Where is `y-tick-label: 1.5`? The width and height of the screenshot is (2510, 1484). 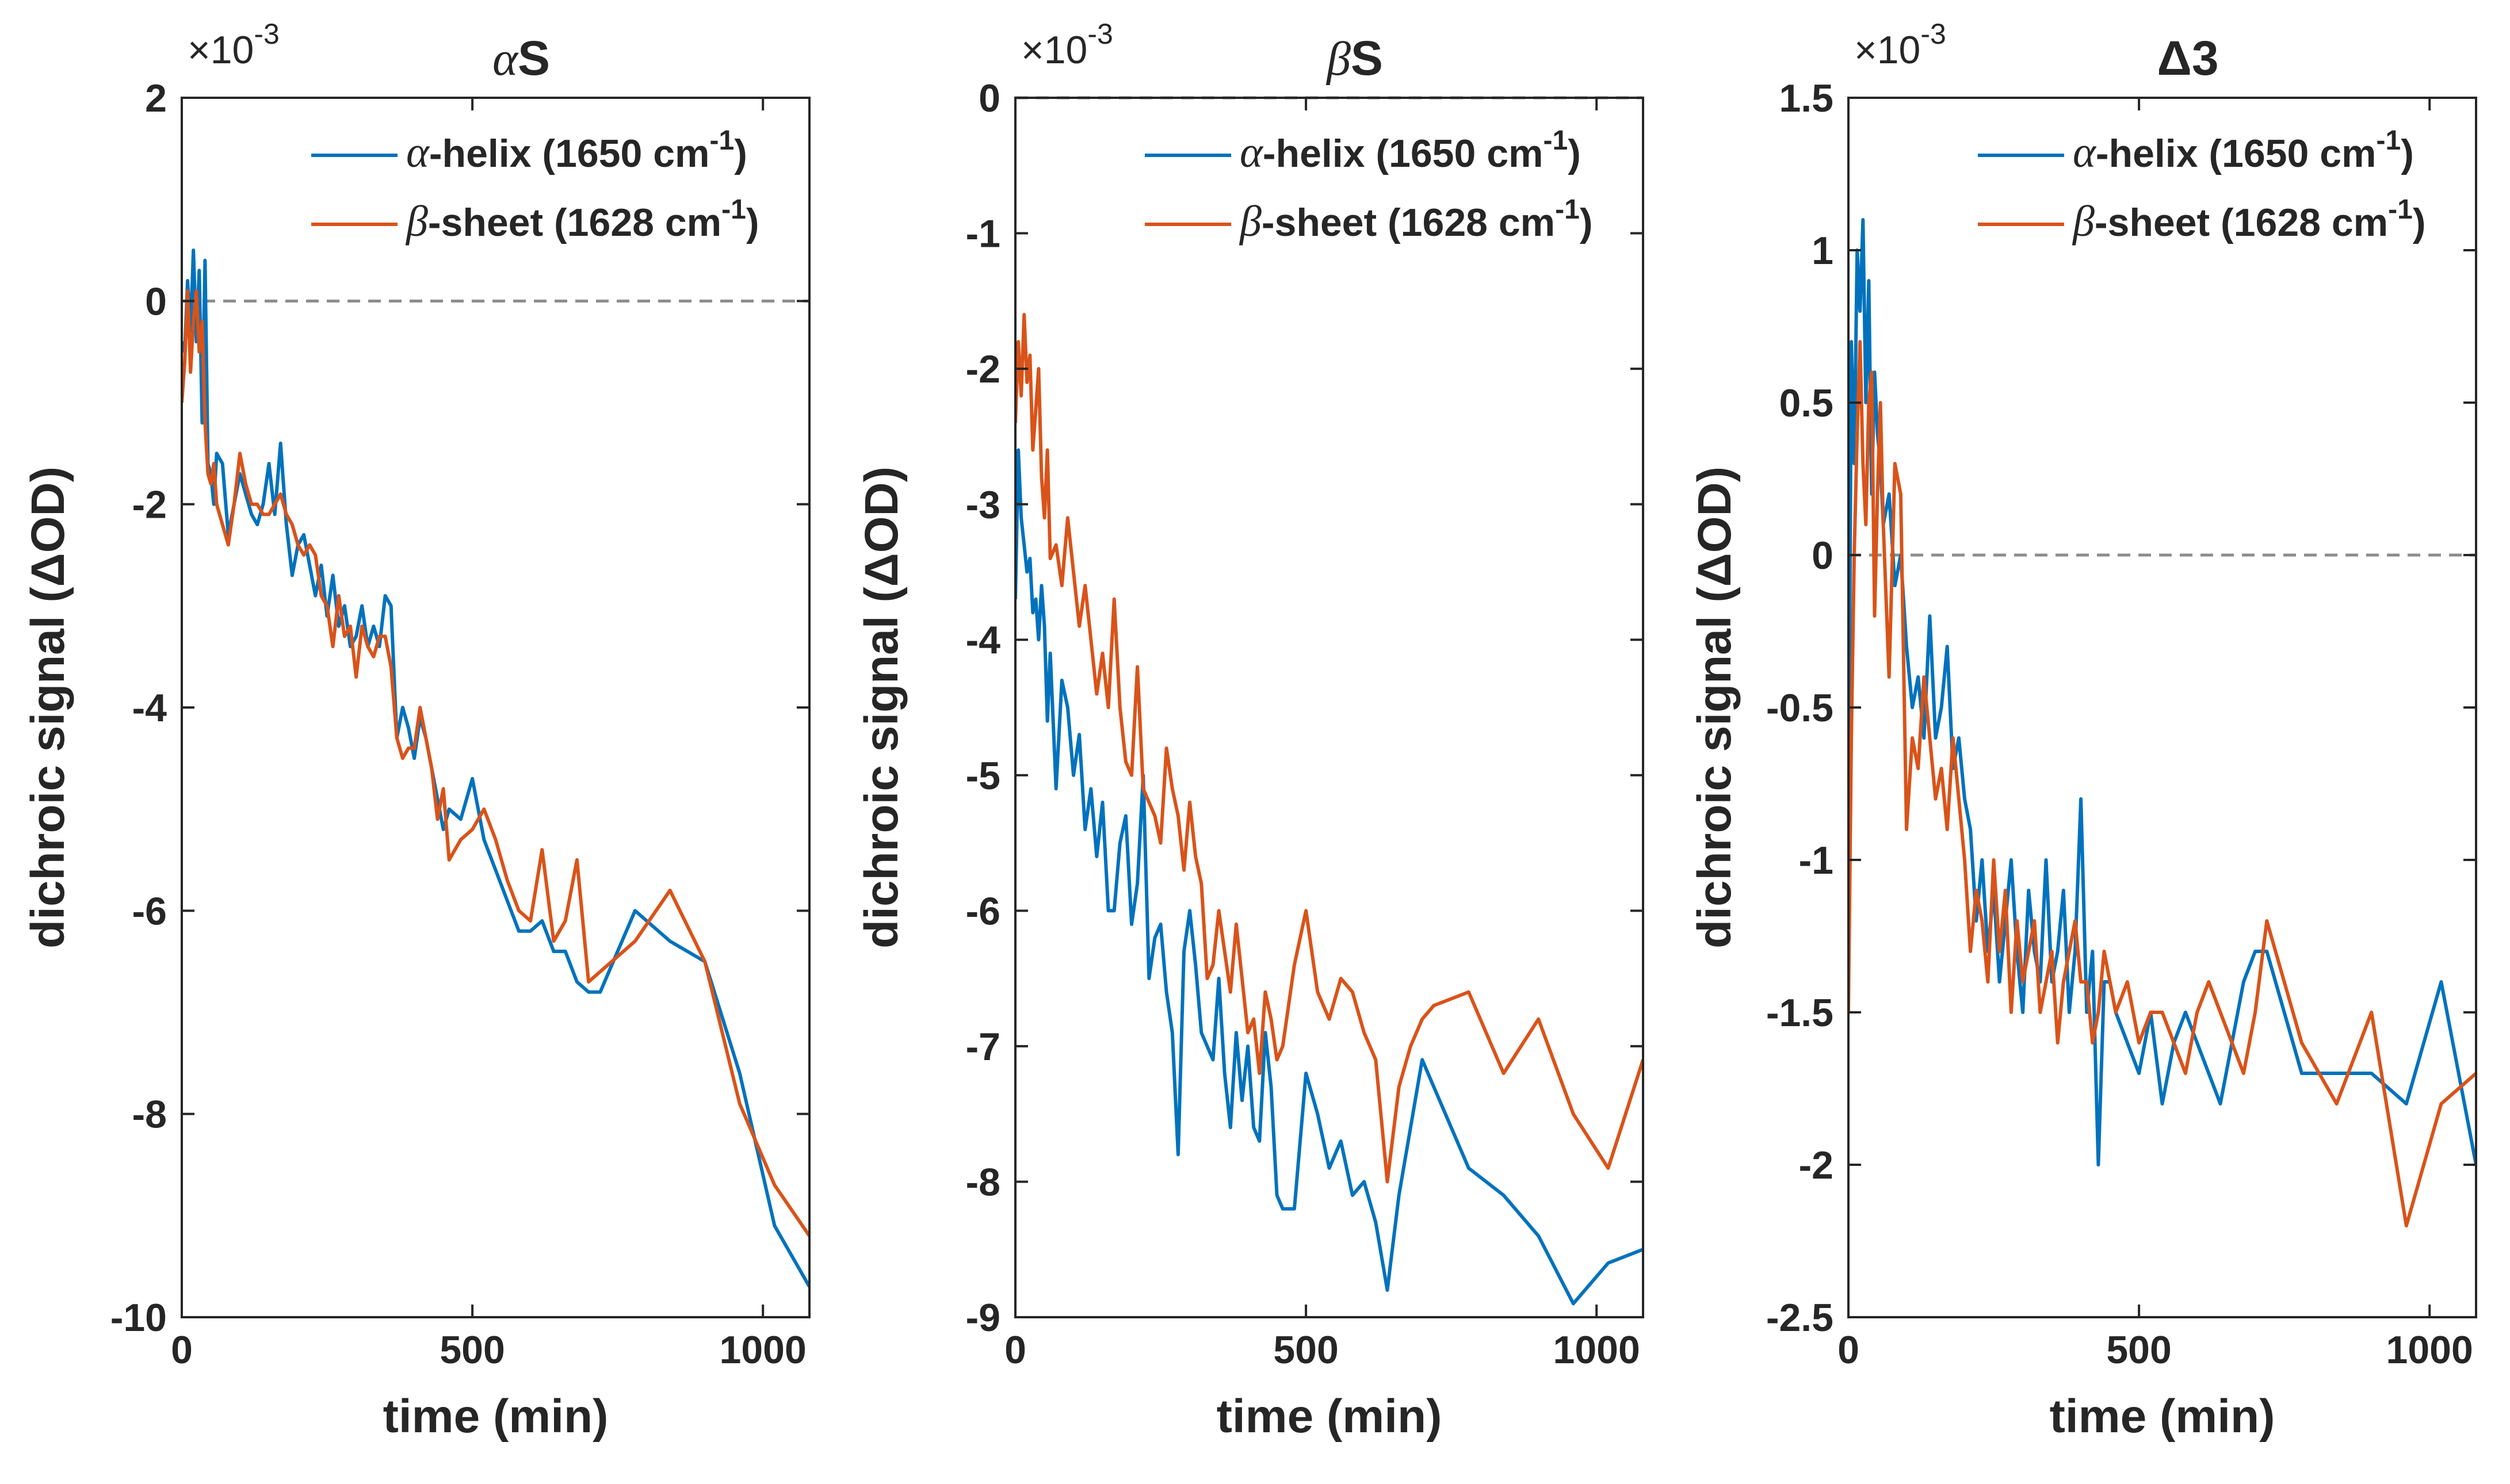 y-tick-label: 1.5 is located at coordinates (1806, 98).